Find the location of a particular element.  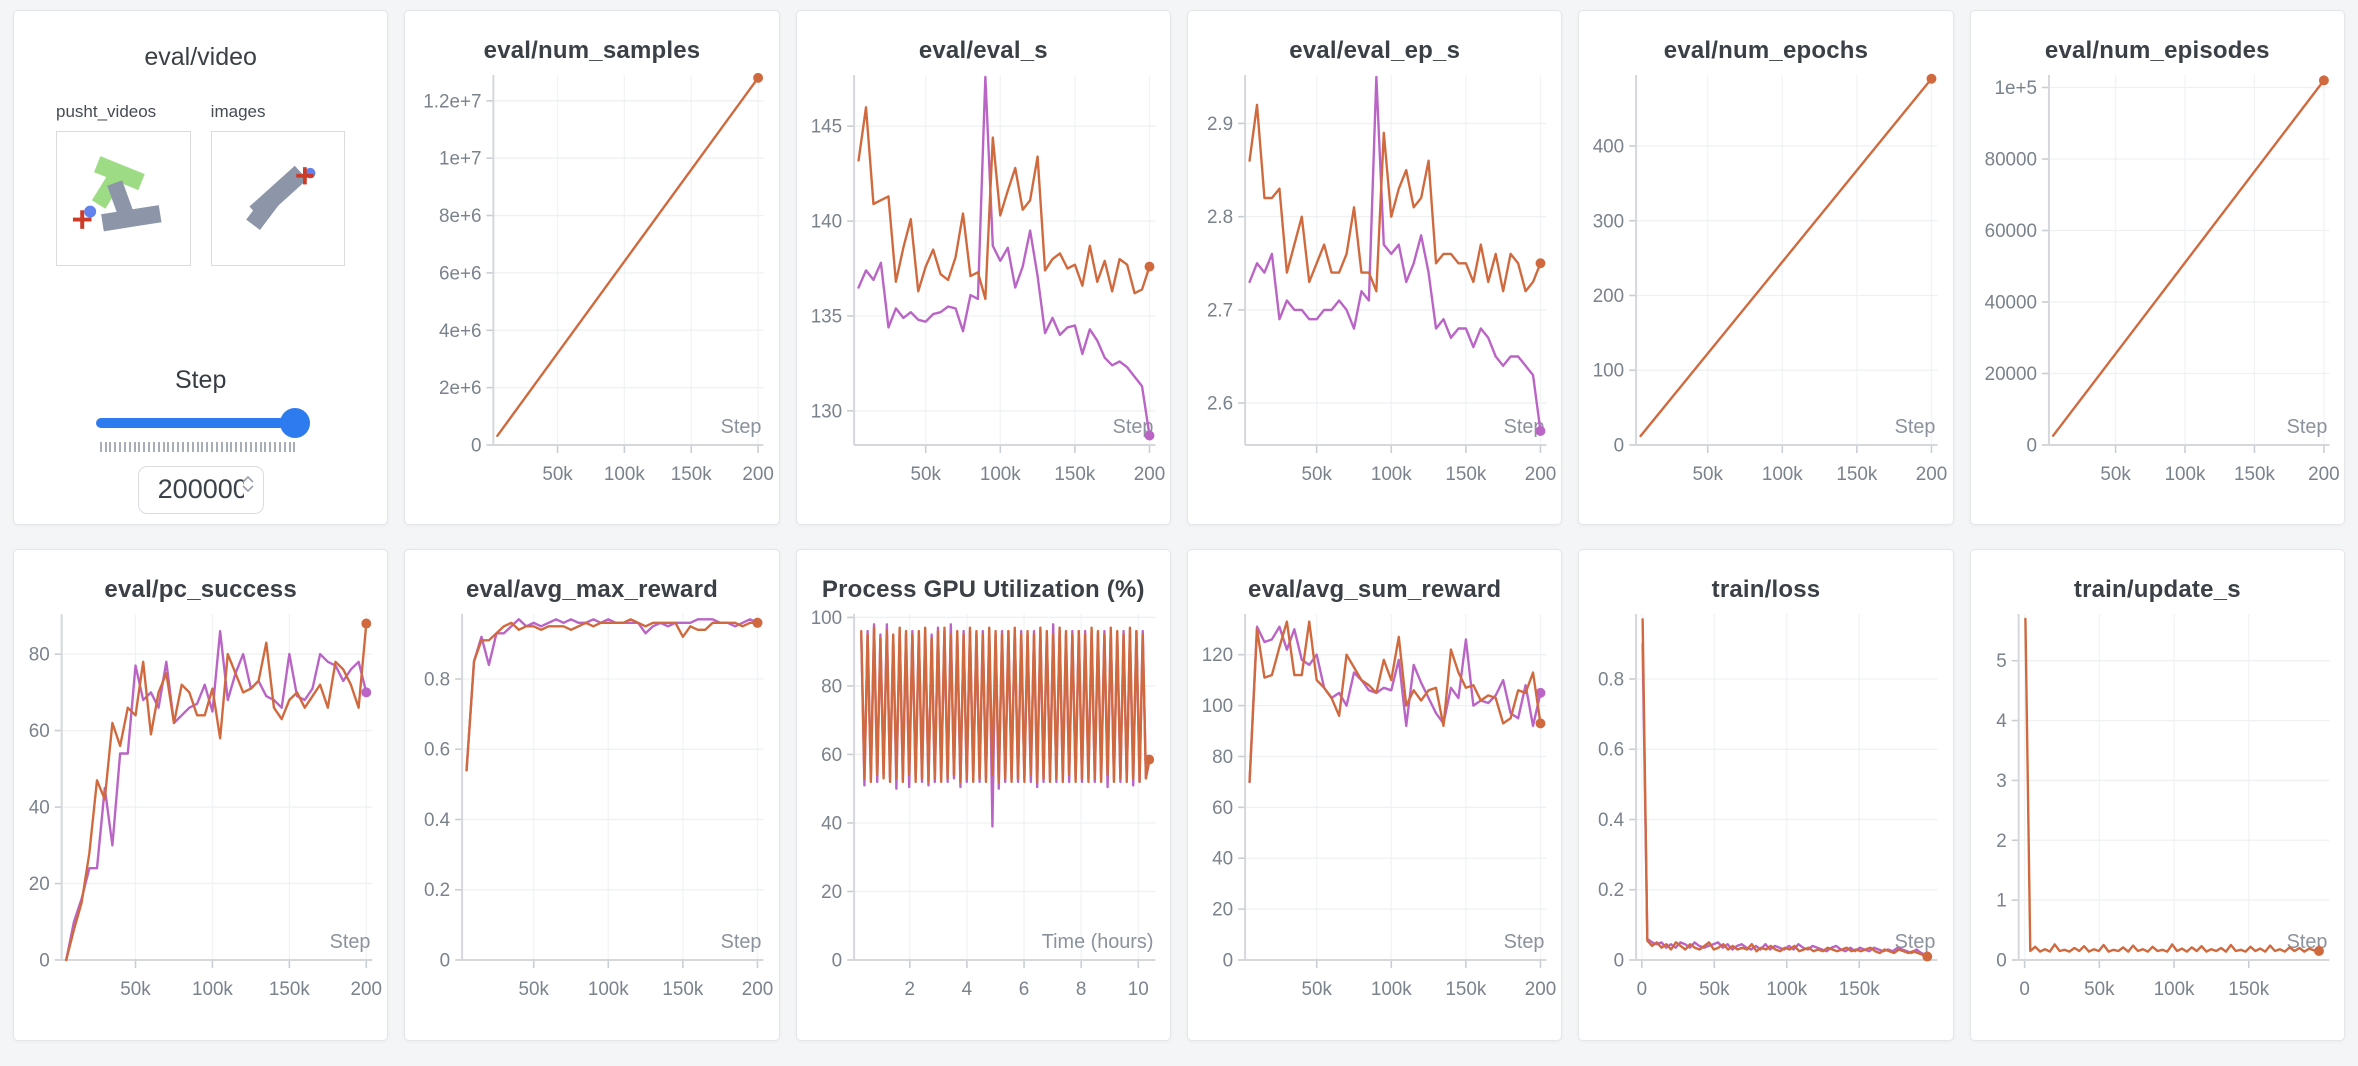

svg-text: 4 is located at coordinates (966, 989).